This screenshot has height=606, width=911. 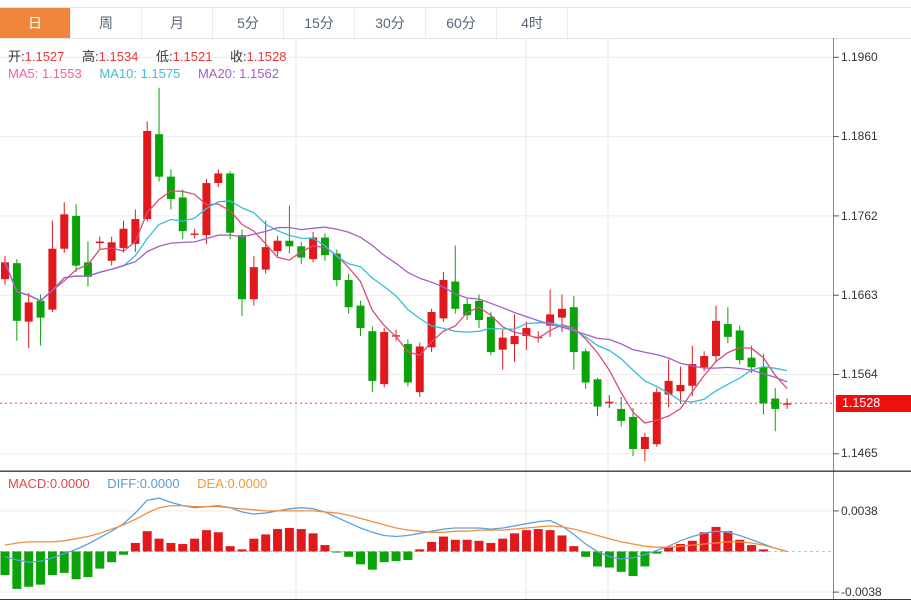 What do you see at coordinates (177, 23) in the screenshot?
I see `tab-month: 月` at bounding box center [177, 23].